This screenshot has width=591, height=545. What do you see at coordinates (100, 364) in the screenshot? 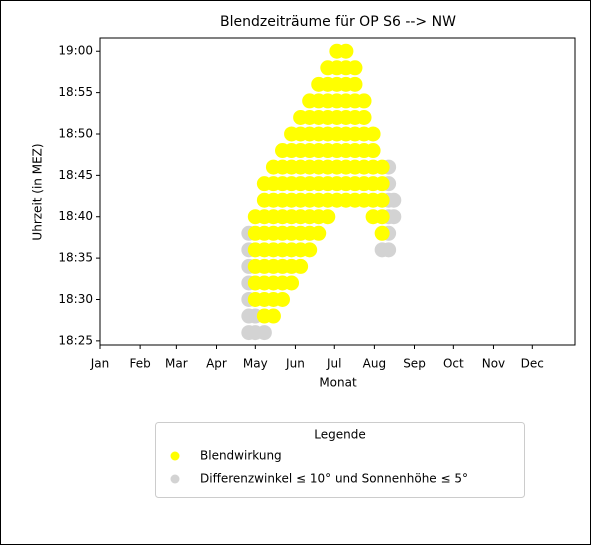
I see `x-tick-label: Jan` at bounding box center [100, 364].